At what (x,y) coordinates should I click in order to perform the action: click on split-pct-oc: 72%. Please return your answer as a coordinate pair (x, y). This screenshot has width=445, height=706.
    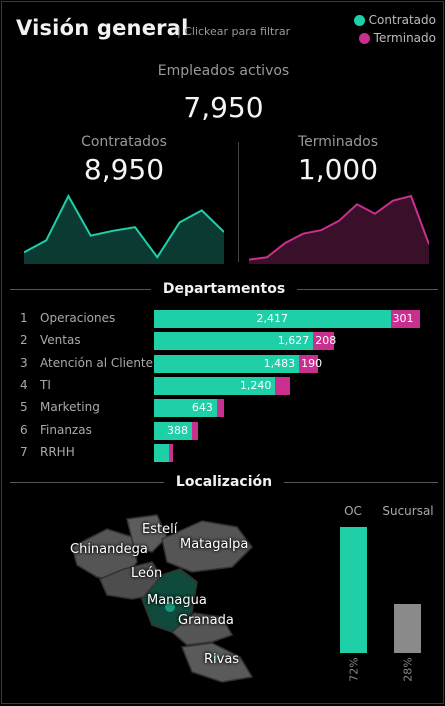
    Looking at the image, I should click on (354, 669).